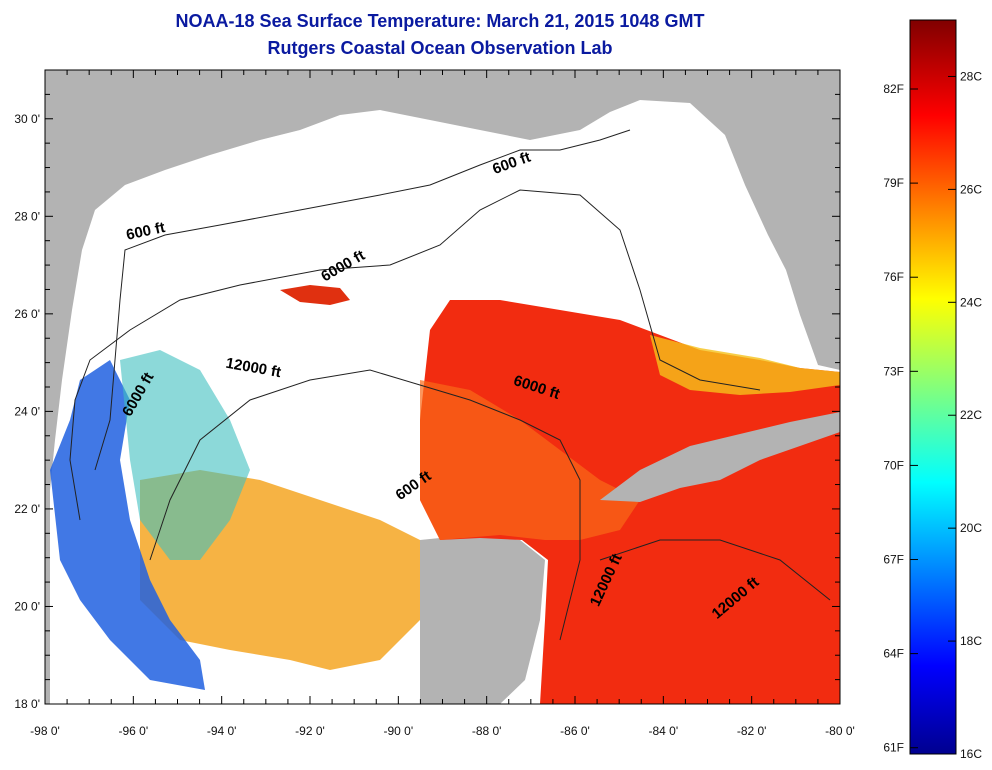  Describe the element at coordinates (134, 731) in the screenshot. I see `x-tick-label: -96 0'` at that location.